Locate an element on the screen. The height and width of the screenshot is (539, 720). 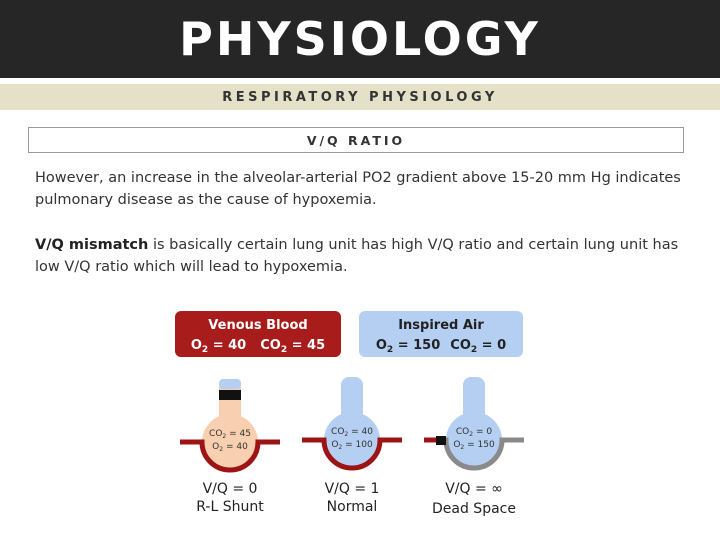
section-title: V/Q RATIO is located at coordinates (356, 140).